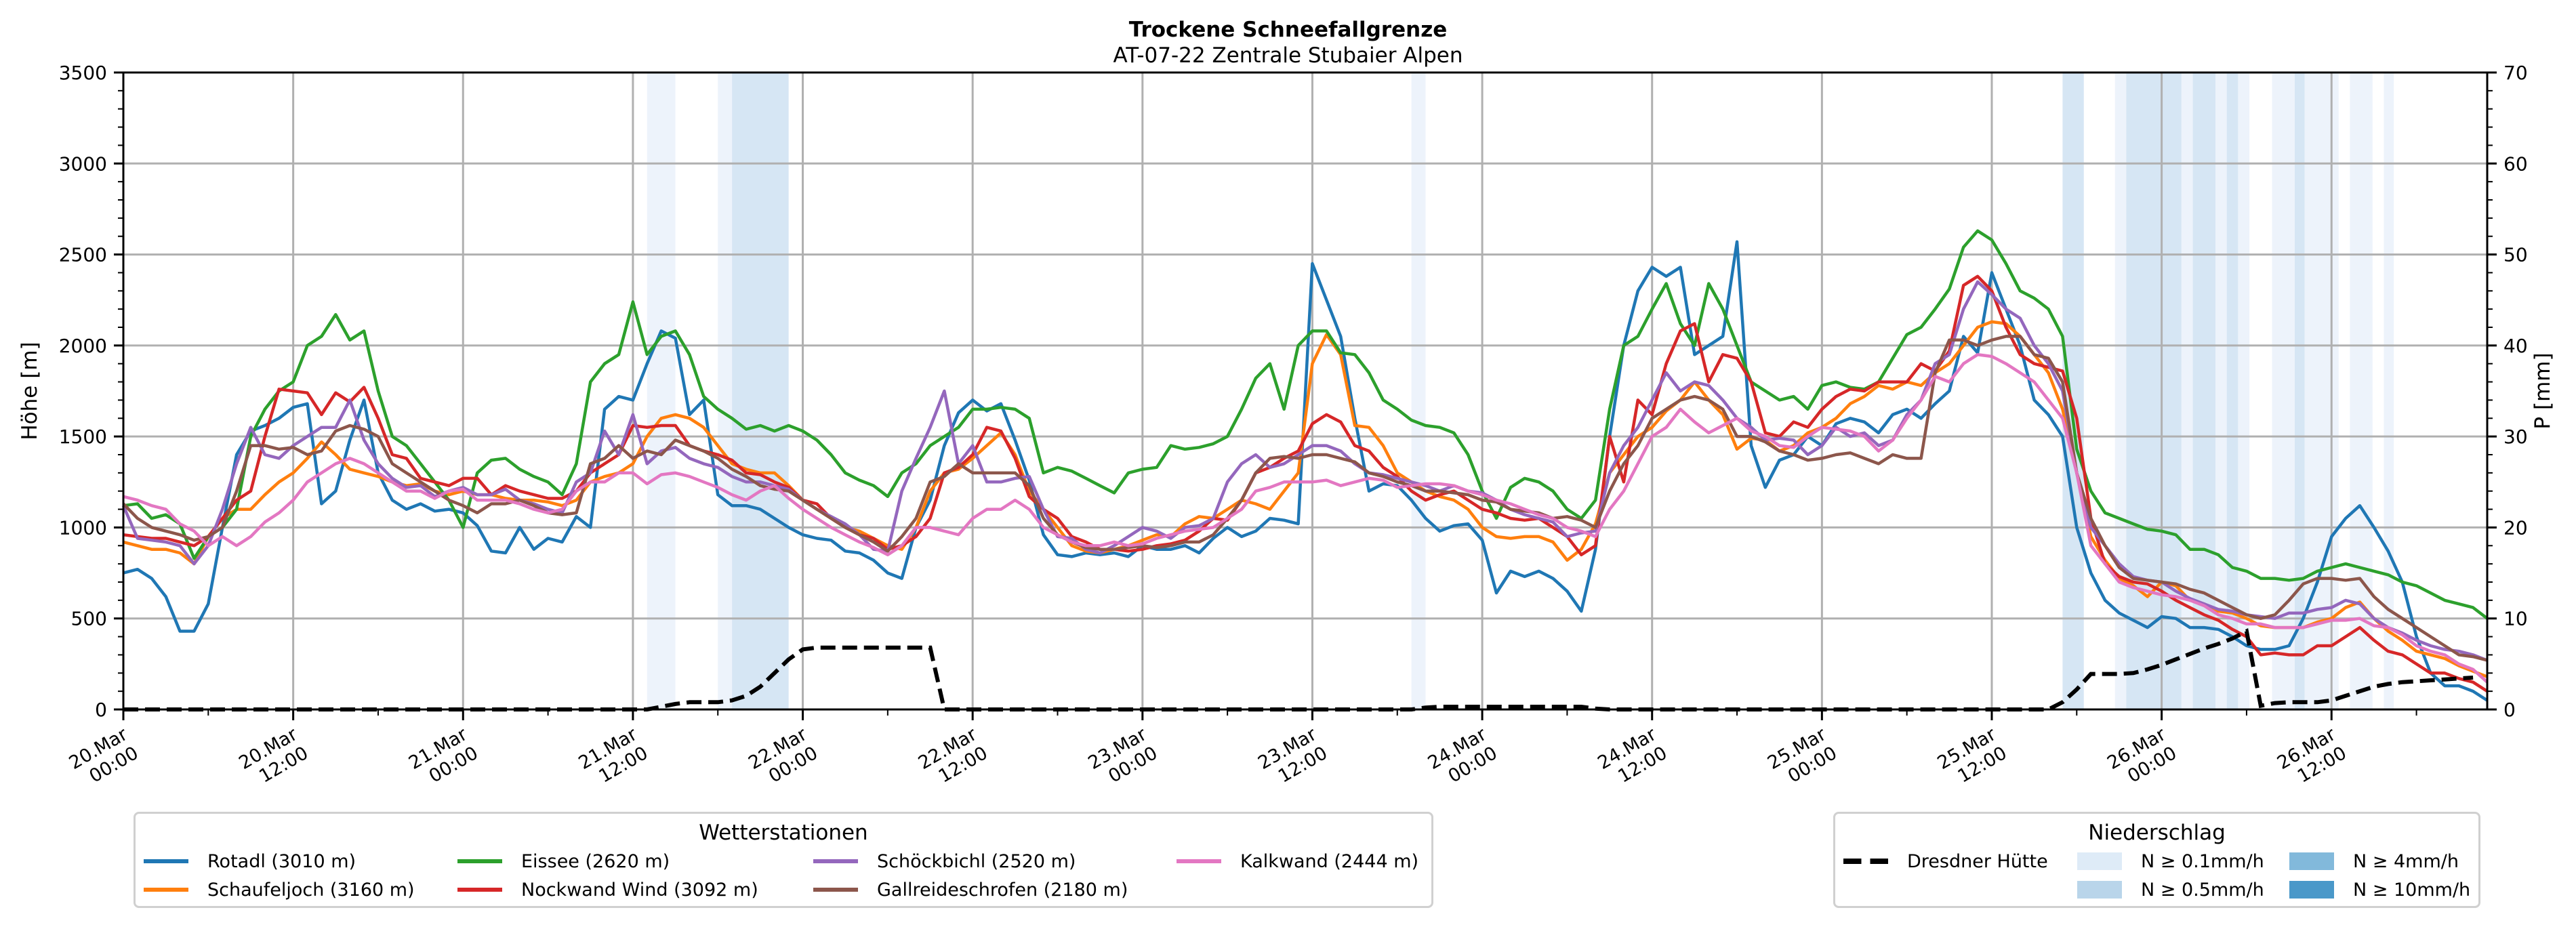 This screenshot has height=929, width=2576. What do you see at coordinates (1977, 862) in the screenshot?
I see `legend-label: Dresdner Hütte` at bounding box center [1977, 862].